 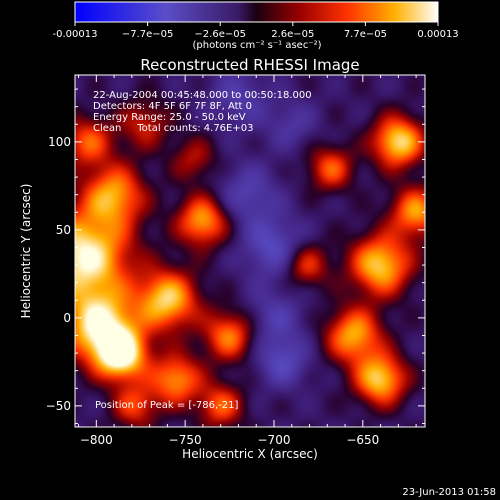 I want to click on annotation-time: 22-Aug-2004 00:45:48.000 to 00:50:18.000, so click(x=202, y=95).